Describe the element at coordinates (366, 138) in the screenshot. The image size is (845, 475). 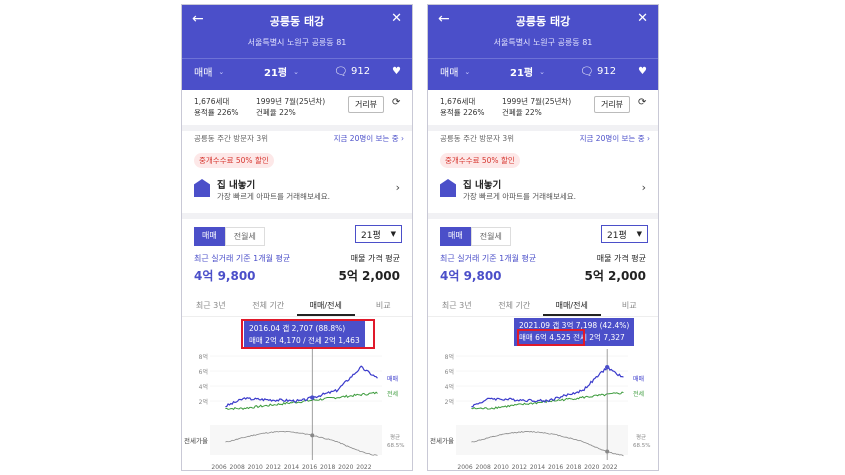
I see `viewers-now: 지금 20명이 보는 중` at that location.